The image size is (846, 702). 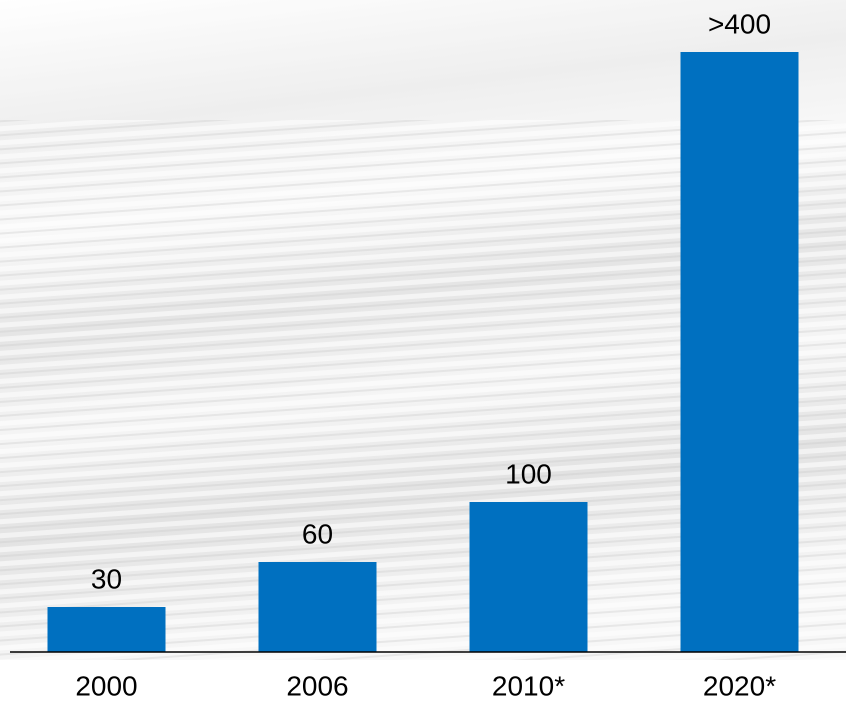 What do you see at coordinates (528, 685) in the screenshot?
I see `x-tick-label: 2010*` at bounding box center [528, 685].